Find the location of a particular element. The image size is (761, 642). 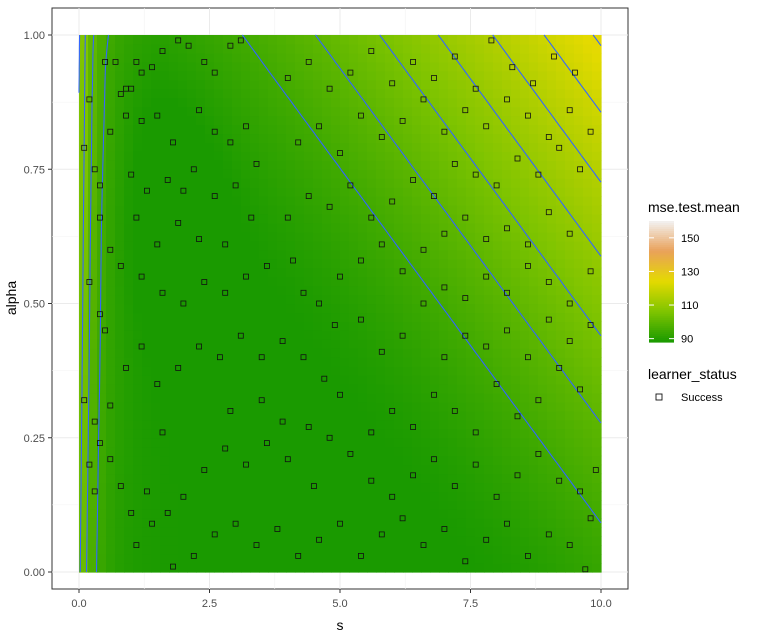

colorbar-segment is located at coordinates (661, 287).